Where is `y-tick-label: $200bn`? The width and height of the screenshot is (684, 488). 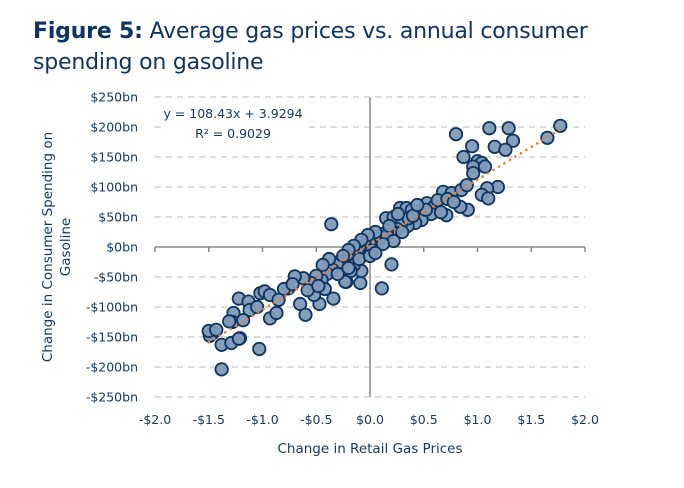 y-tick-label: $200bn is located at coordinates (114, 127).